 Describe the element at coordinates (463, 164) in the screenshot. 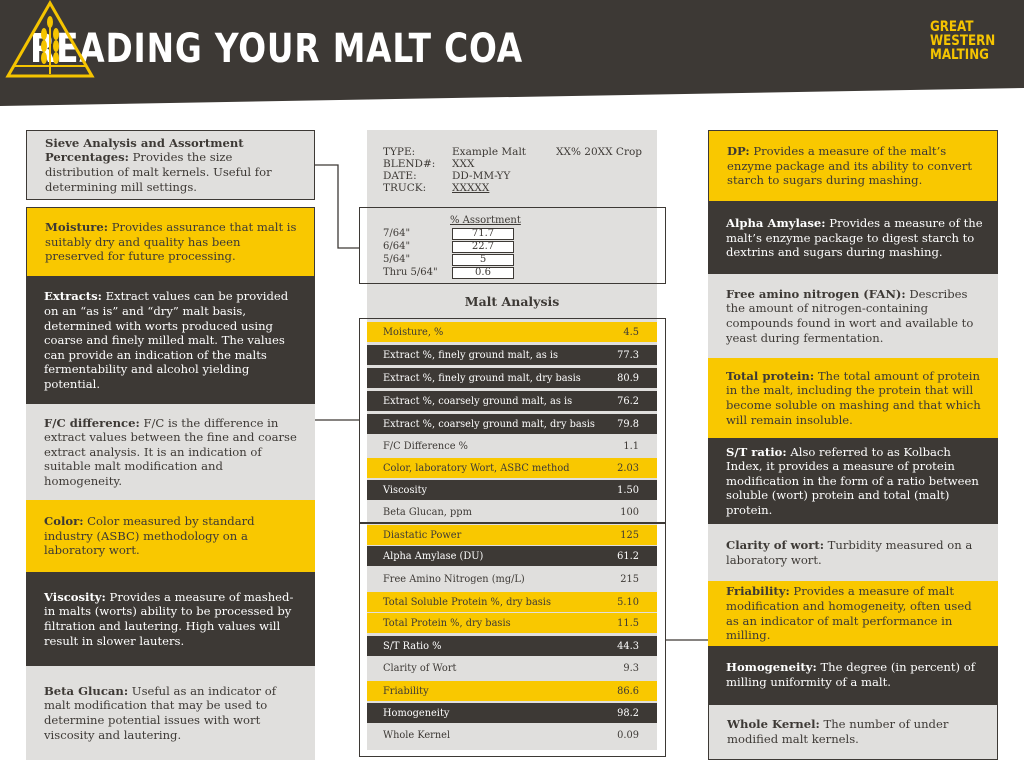

I see `blend-value: XXX` at that location.